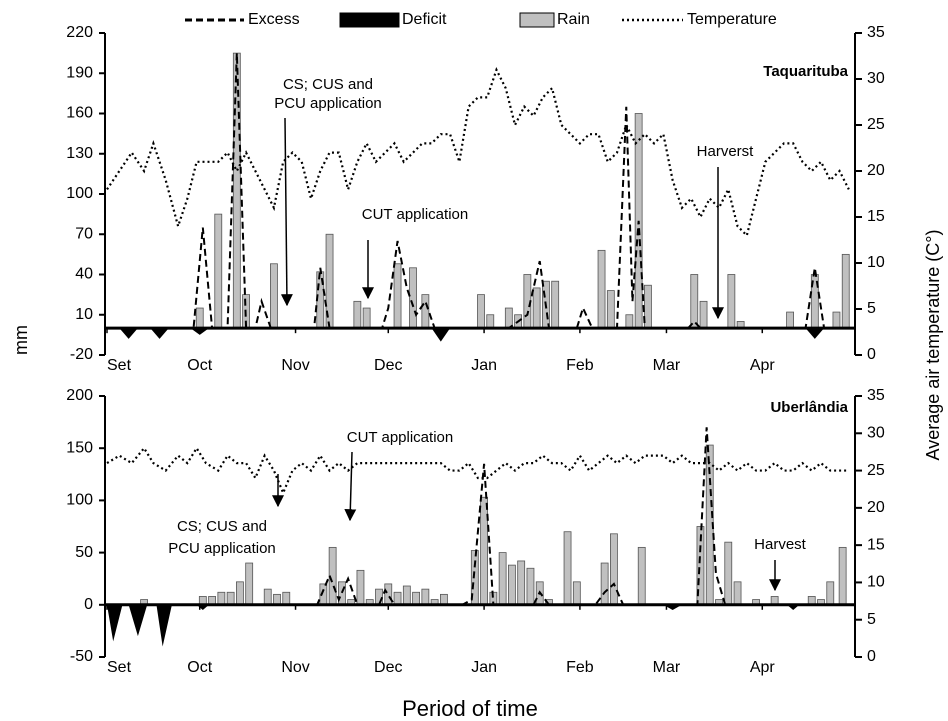 The width and height of the screenshot is (948, 721). Describe the element at coordinates (477, 471) in the screenshot. I see `temperature-line` at that location.